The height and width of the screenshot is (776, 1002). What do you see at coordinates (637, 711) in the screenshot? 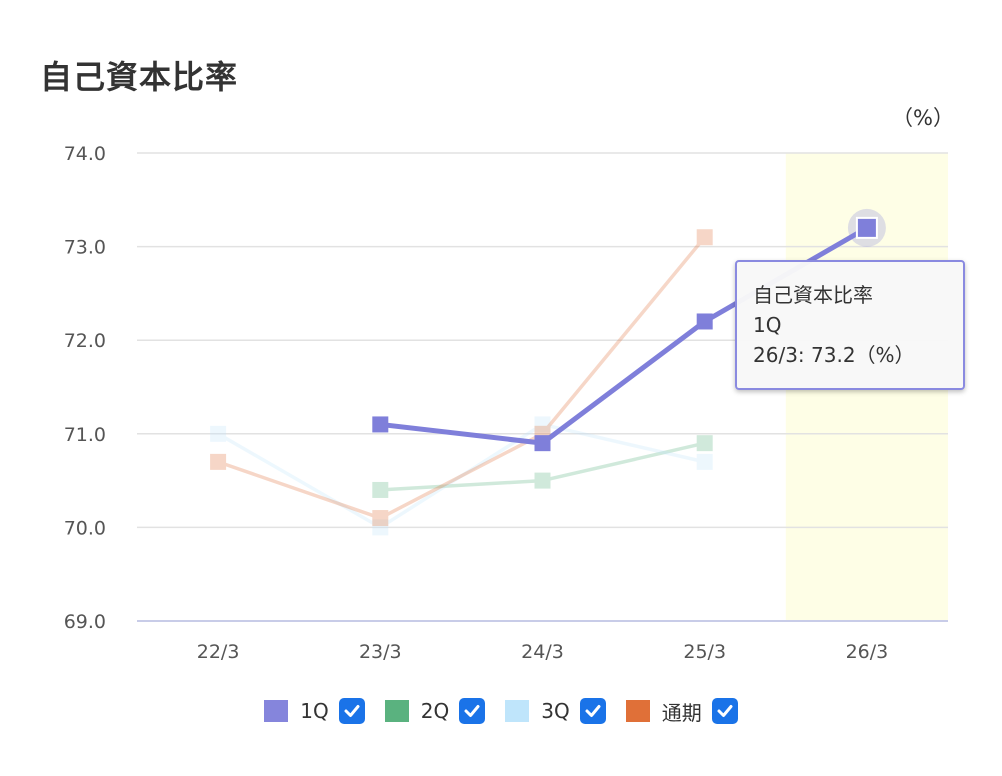
I see `legend-swatch-annual` at bounding box center [637, 711].